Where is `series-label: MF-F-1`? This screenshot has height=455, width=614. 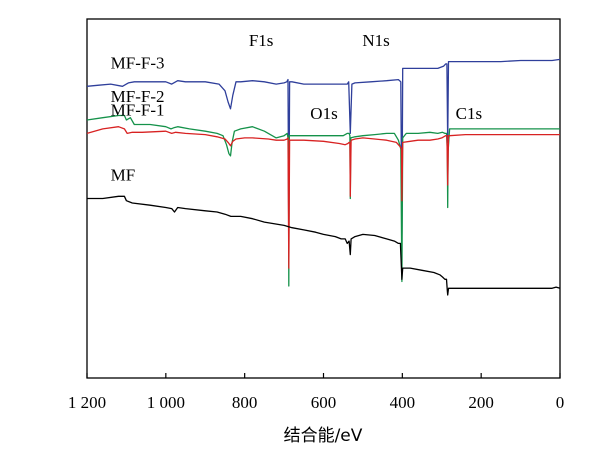
series-label: MF-F-1 is located at coordinates (138, 109).